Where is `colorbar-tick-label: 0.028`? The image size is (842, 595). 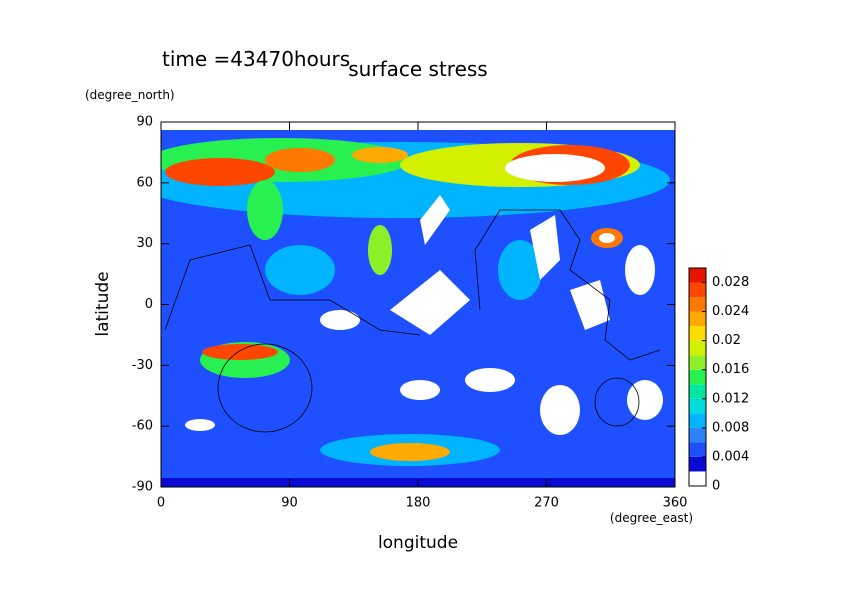 colorbar-tick-label: 0.028 is located at coordinates (730, 282).